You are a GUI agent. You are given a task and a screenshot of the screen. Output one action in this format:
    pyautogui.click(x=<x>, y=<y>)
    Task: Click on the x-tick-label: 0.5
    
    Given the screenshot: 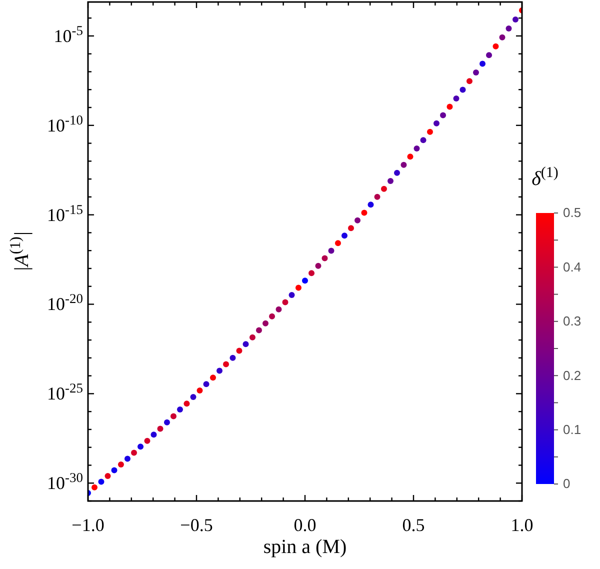 What is the action you would take?
    pyautogui.click(x=413, y=525)
    